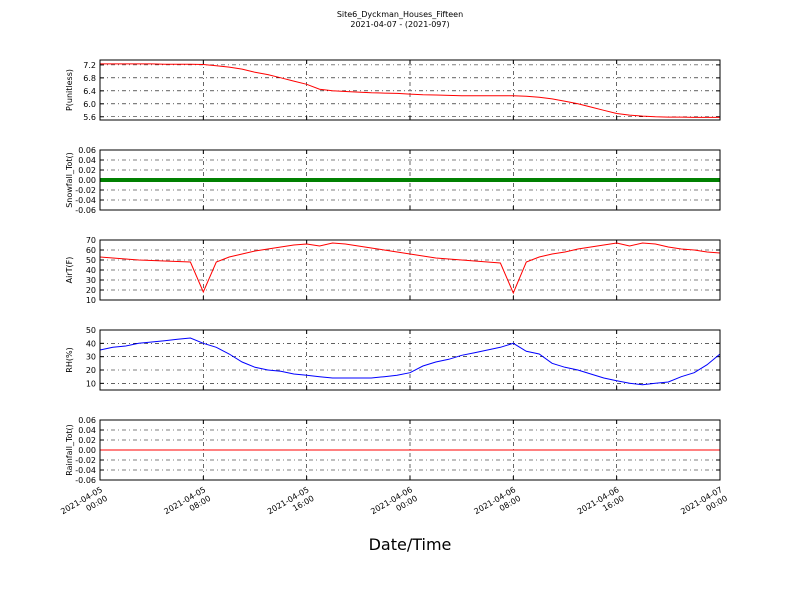 This screenshot has height=600, width=800. I want to click on chart-title: Site6_Dyckman_Houses_Fifteen, so click(400, 14).